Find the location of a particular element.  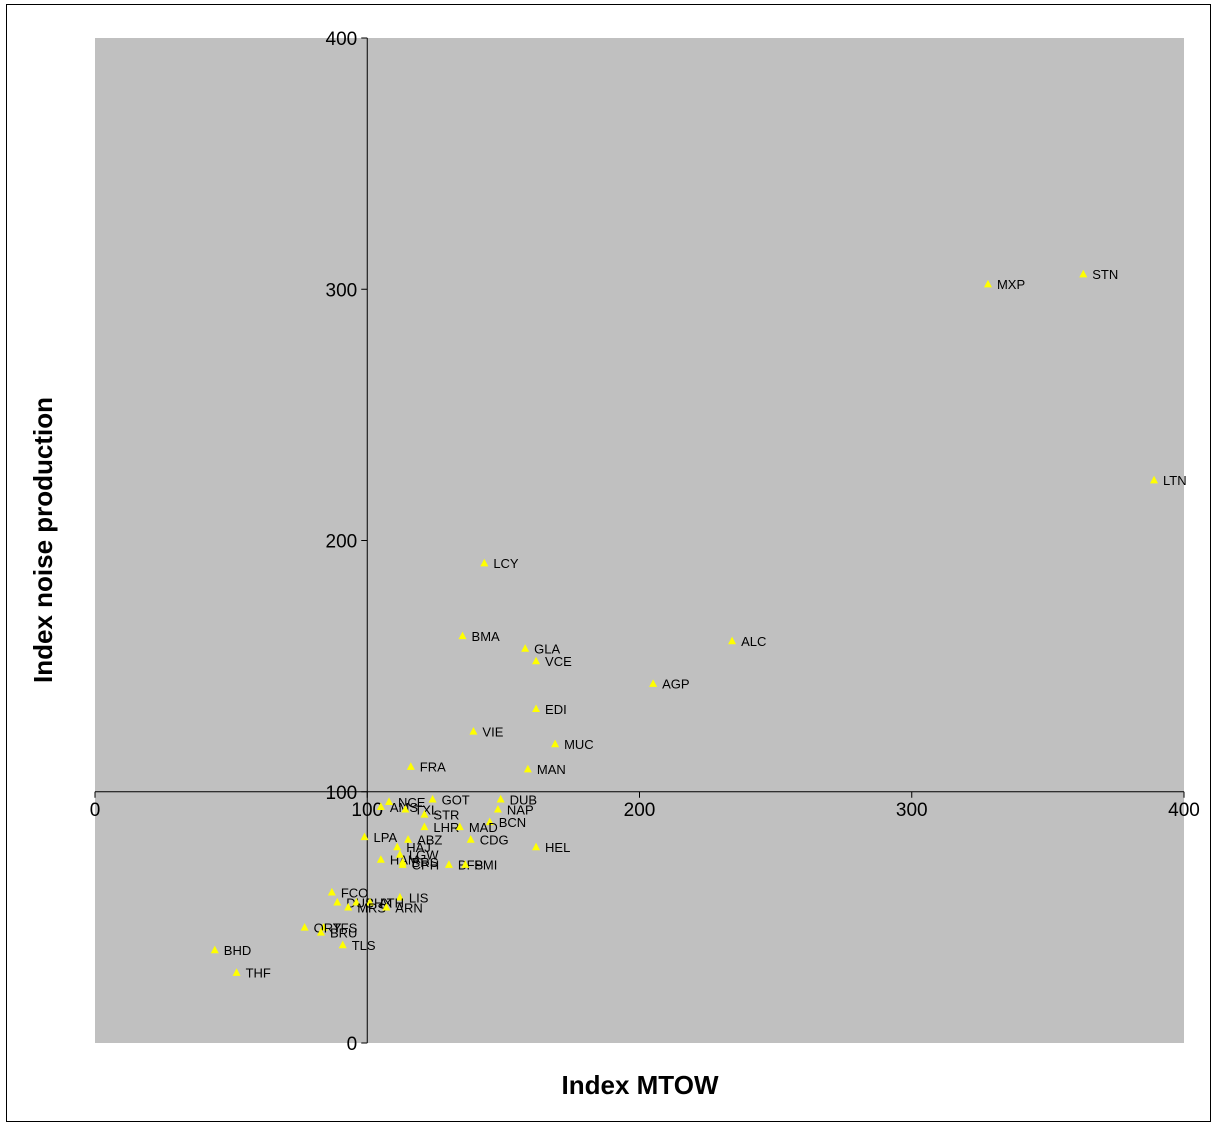

point-marker-gla is located at coordinates (525, 648).